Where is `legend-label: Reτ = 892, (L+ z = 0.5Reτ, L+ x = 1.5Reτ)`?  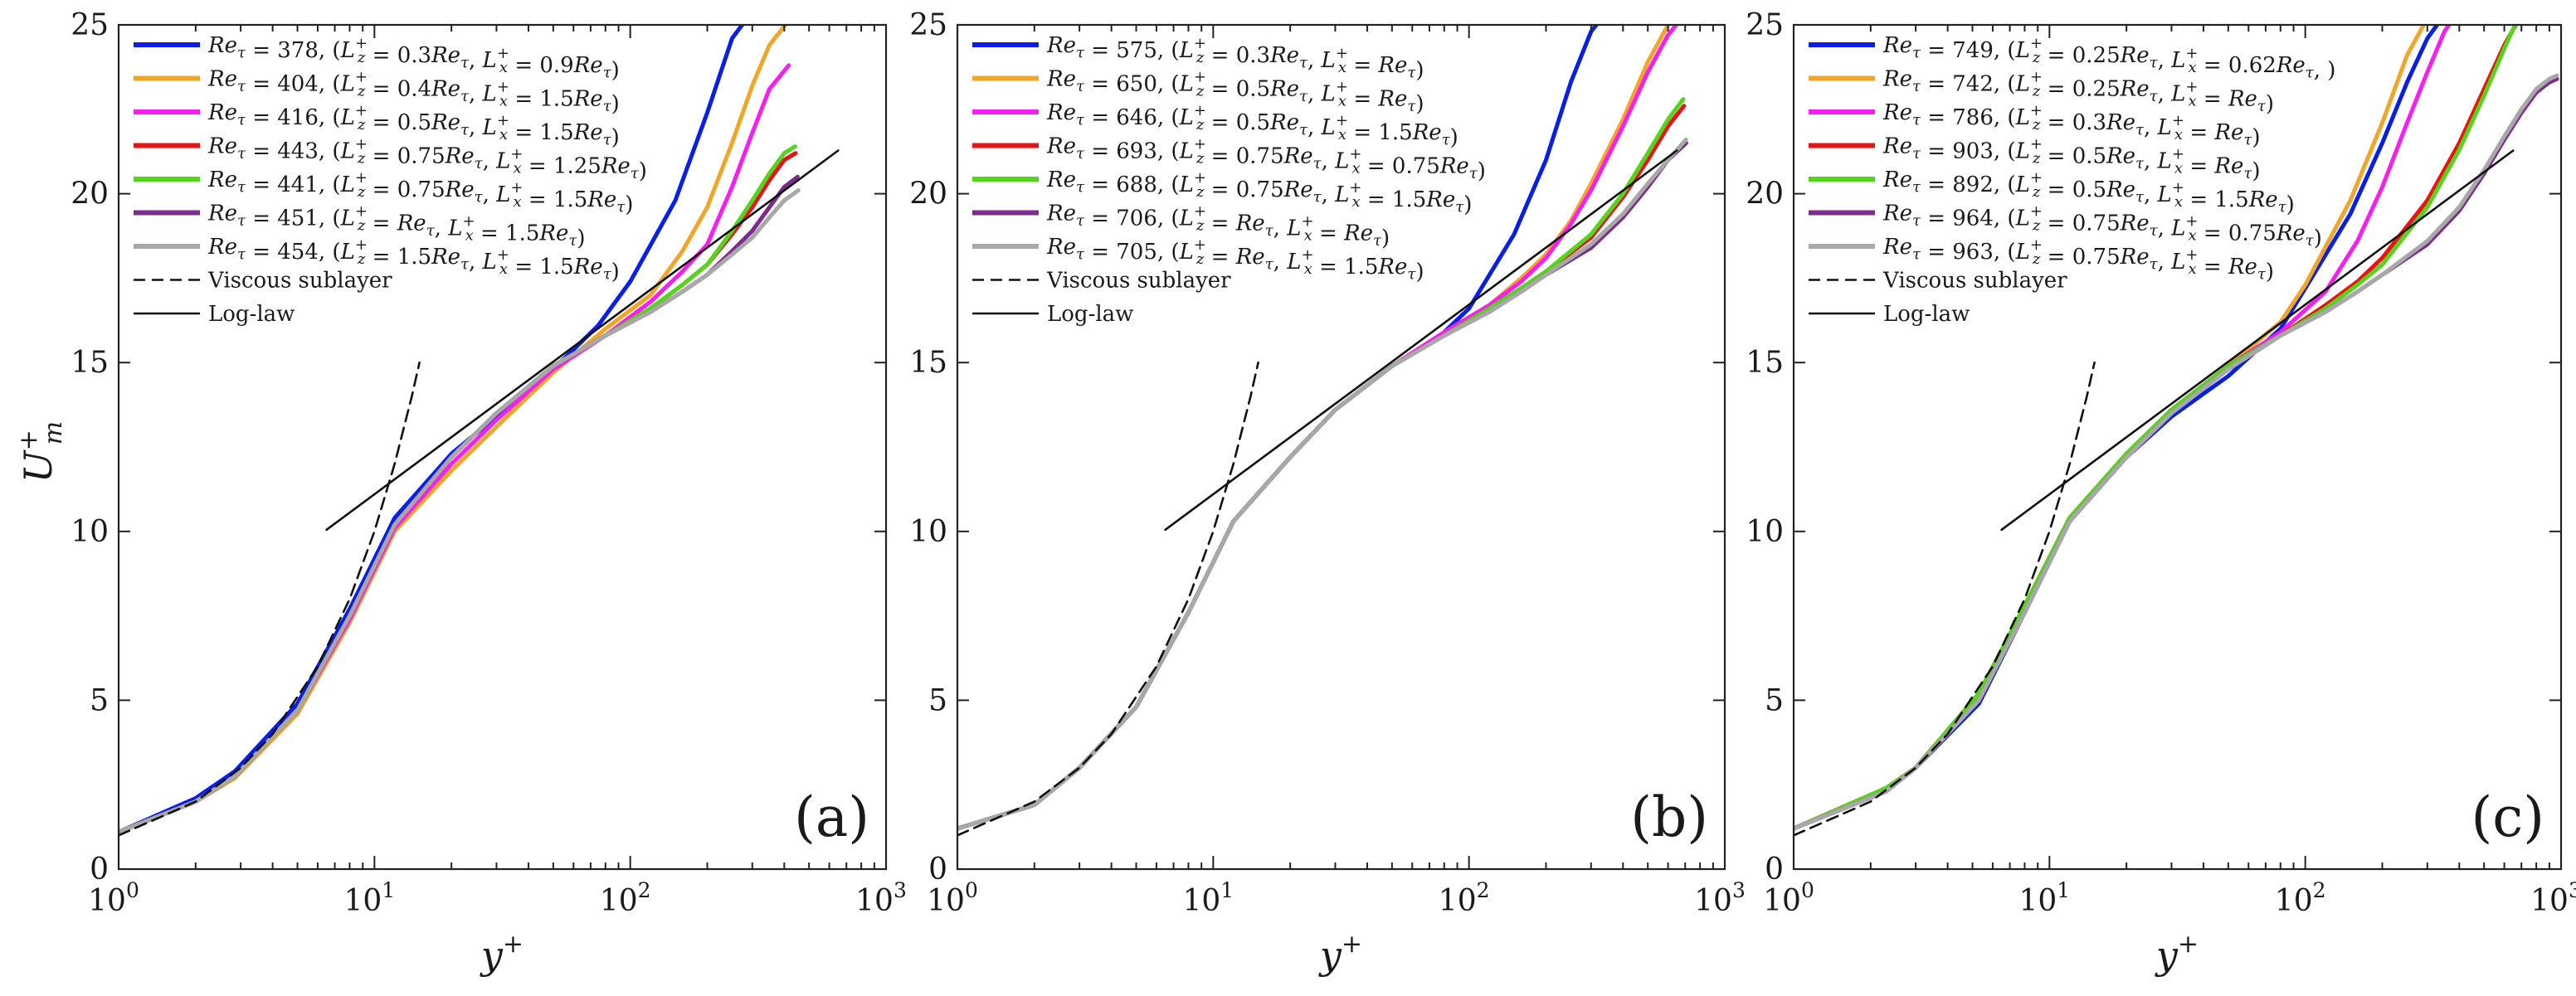
legend-label: Reτ = 892, (L+ z = 0.5Reτ, L+ x = 1.5Reτ) is located at coordinates (2088, 192).